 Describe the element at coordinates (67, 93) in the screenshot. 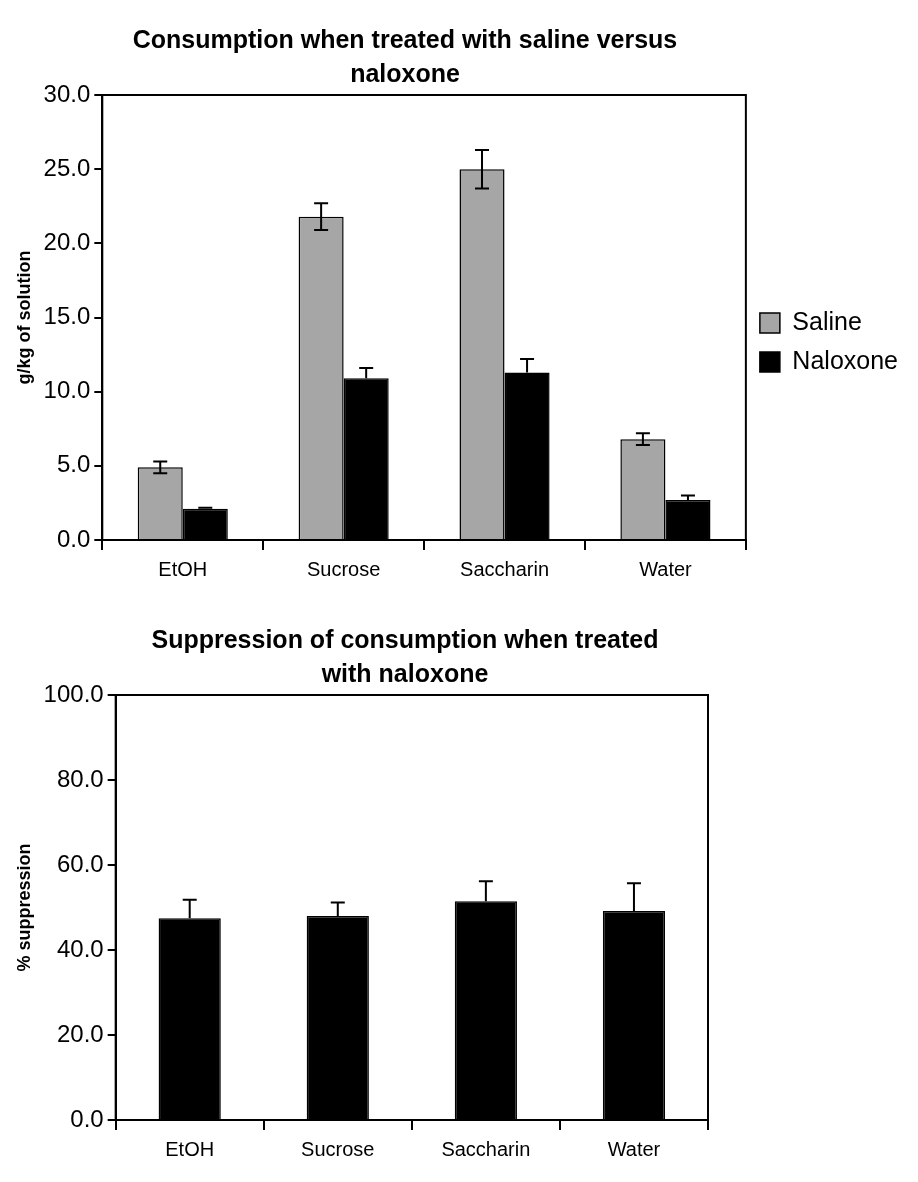

I see `y-tick-label: 30.0` at that location.